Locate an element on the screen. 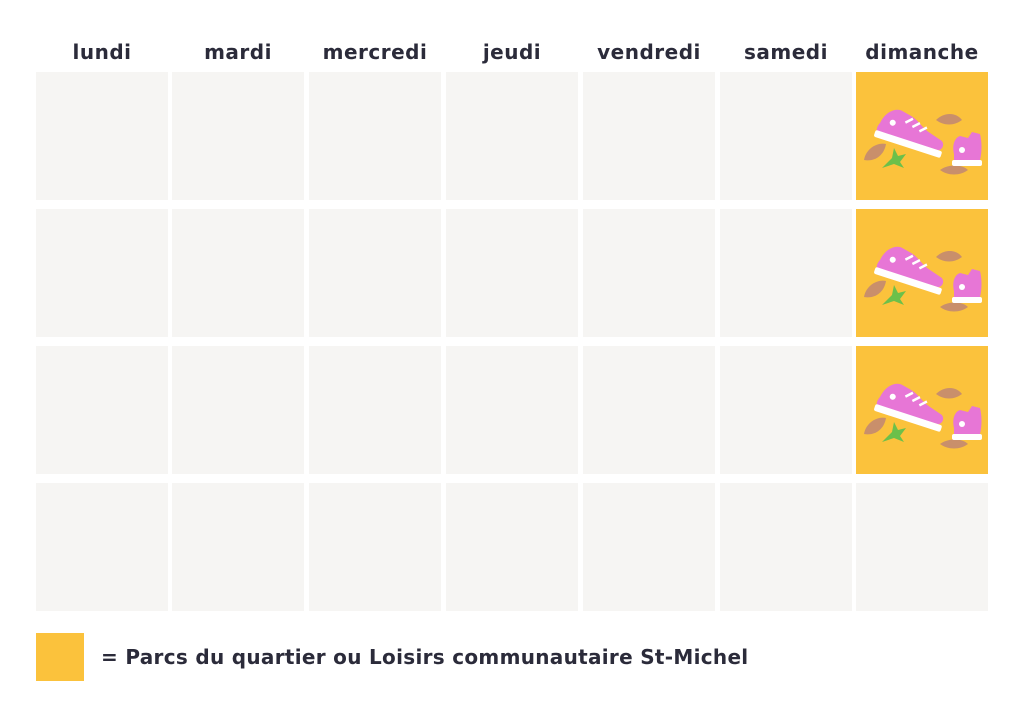  calendar-cell-week4-jeudi is located at coordinates (512, 547).